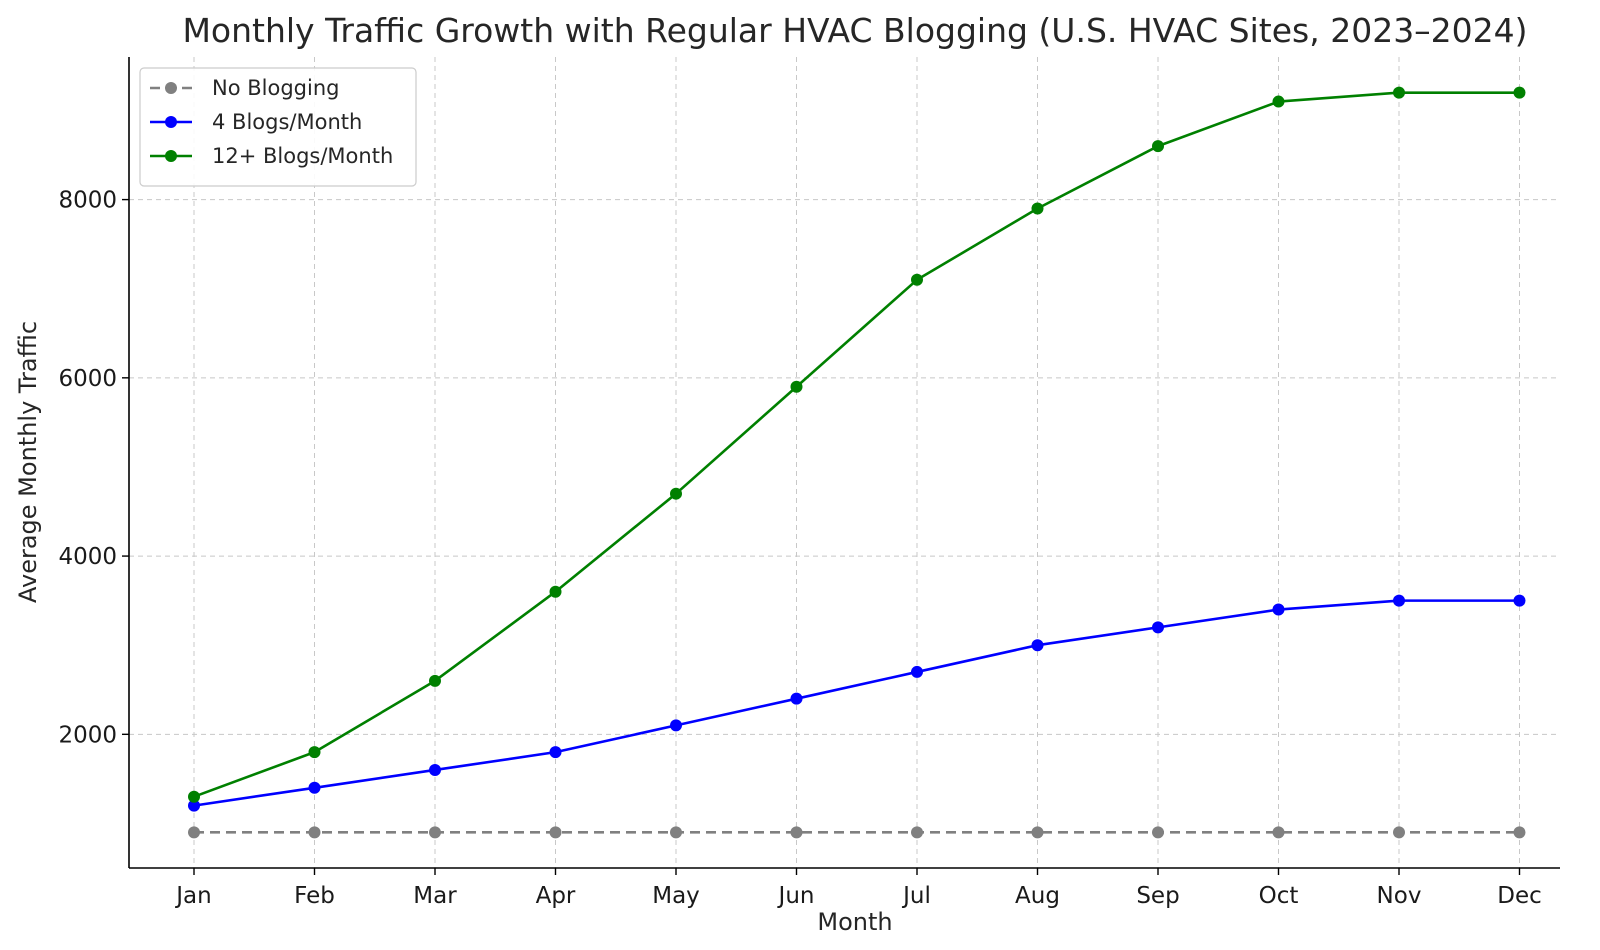 The width and height of the screenshot is (1600, 950). I want to click on x-tick-label: Nov, so click(1399, 896).